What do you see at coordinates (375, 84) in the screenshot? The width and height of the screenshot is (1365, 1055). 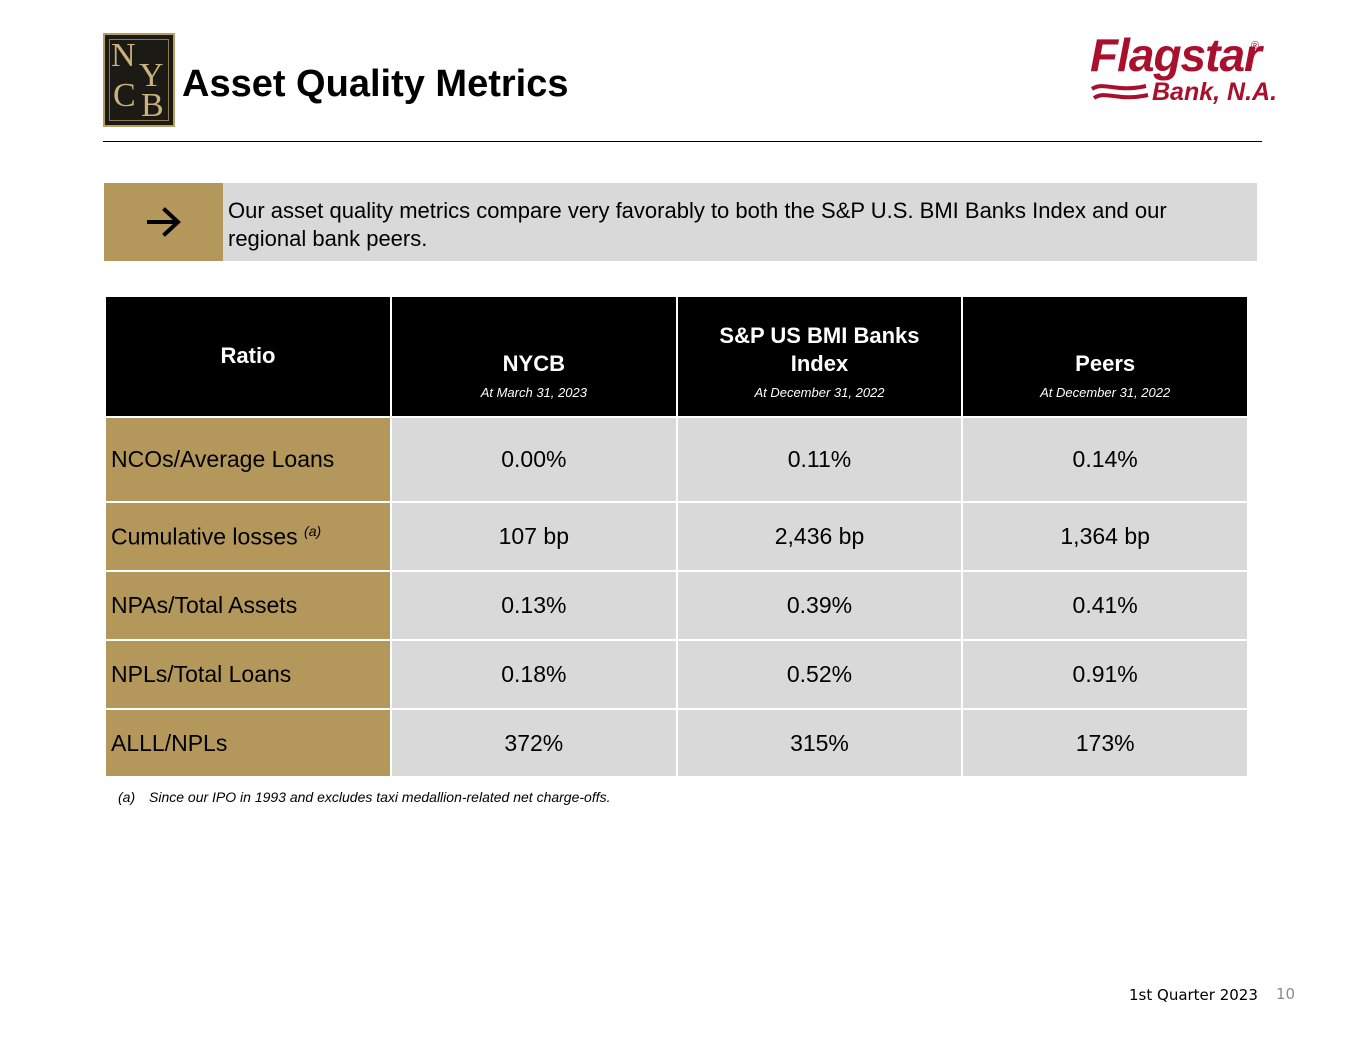 I see `page-title: Asset Quality Metrics` at bounding box center [375, 84].